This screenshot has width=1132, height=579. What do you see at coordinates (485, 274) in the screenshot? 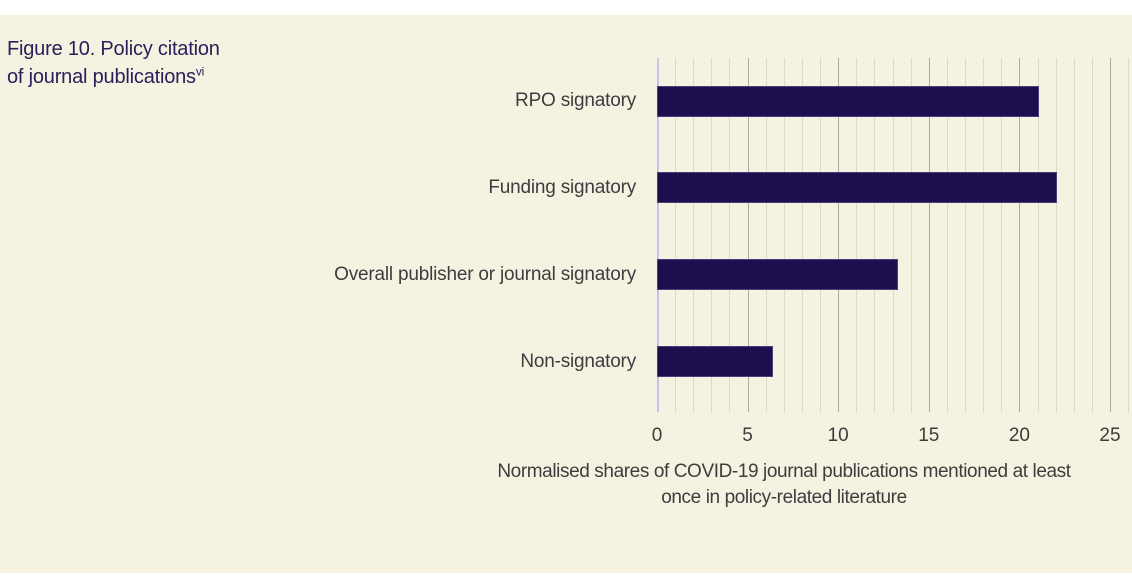
I see `category-label: Overall publisher or journal signatory` at bounding box center [485, 274].